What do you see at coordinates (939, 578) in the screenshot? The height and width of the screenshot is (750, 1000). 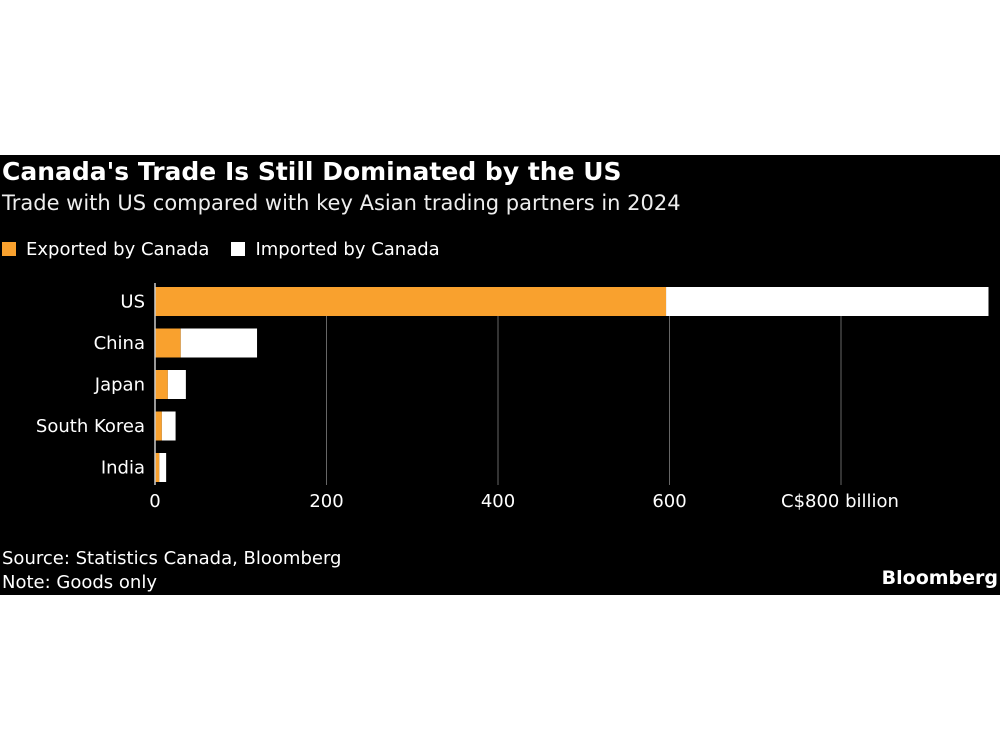 I see `bloomberg-logo: Bloomberg` at bounding box center [939, 578].